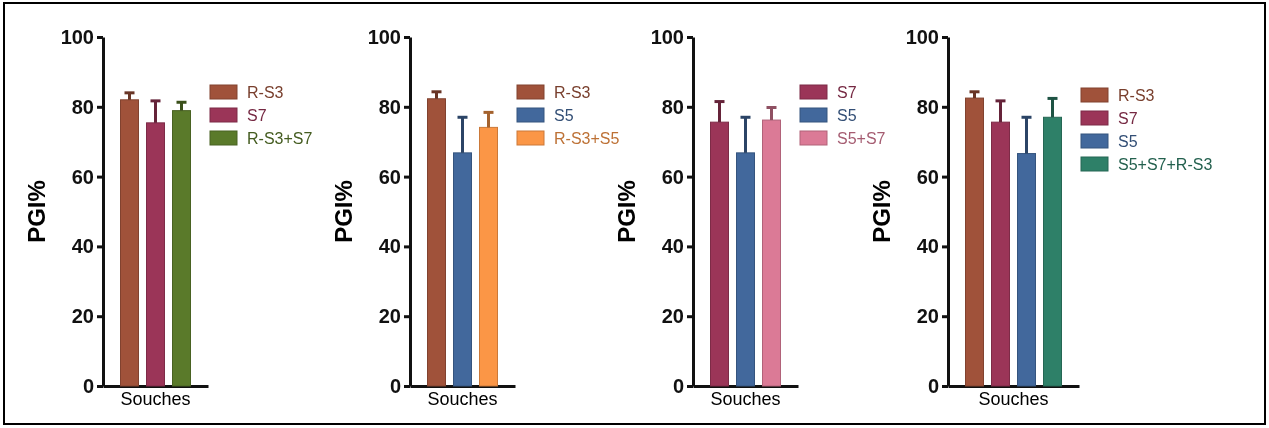 Image resolution: width=1269 pixels, height=428 pixels. I want to click on legend-label: R-S3+S7, so click(280, 138).